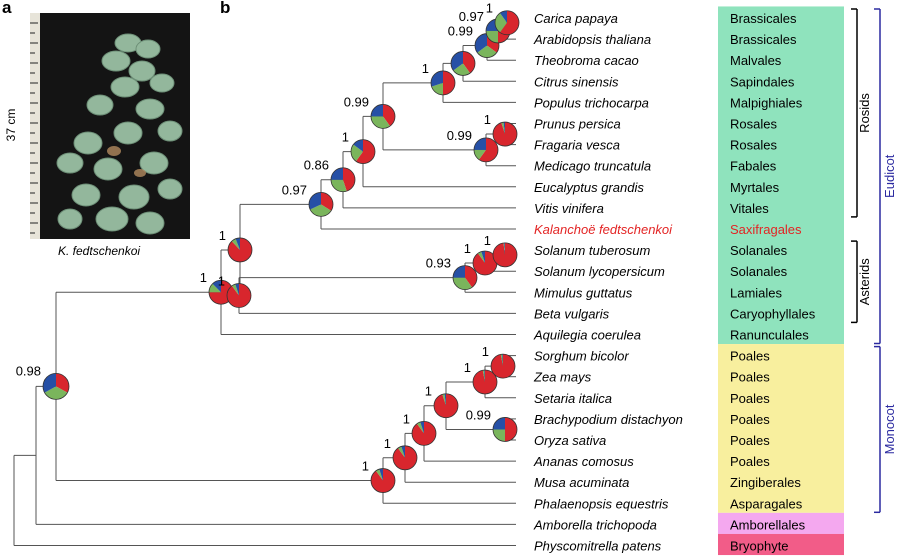 The image size is (900, 557). Describe the element at coordinates (383, 480) in the screenshot. I see `node-pie-n_mono` at that location.